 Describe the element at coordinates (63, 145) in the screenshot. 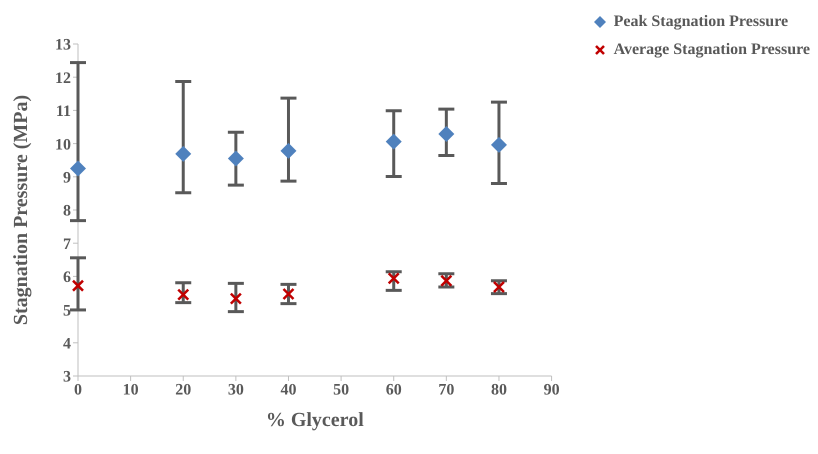

I see `y-tick-label: 10` at that location.